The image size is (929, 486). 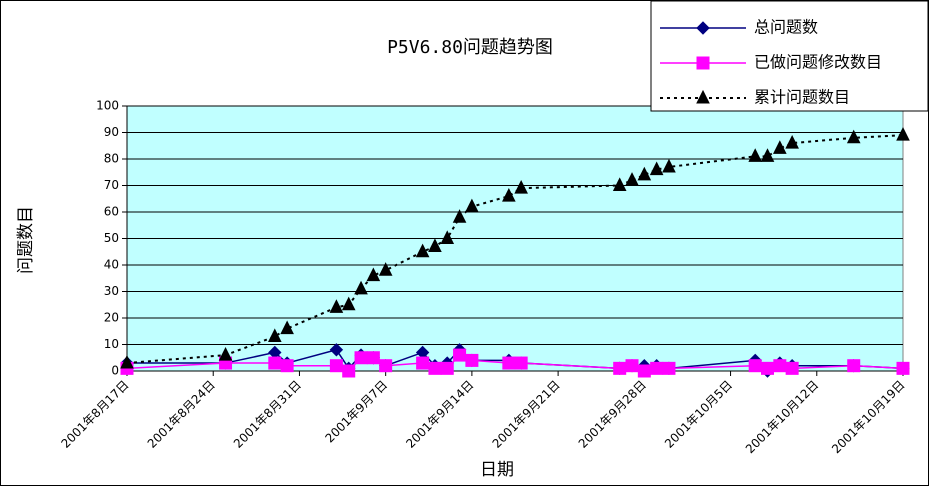 I want to click on y-tick-label: 90, so click(x=111, y=132).